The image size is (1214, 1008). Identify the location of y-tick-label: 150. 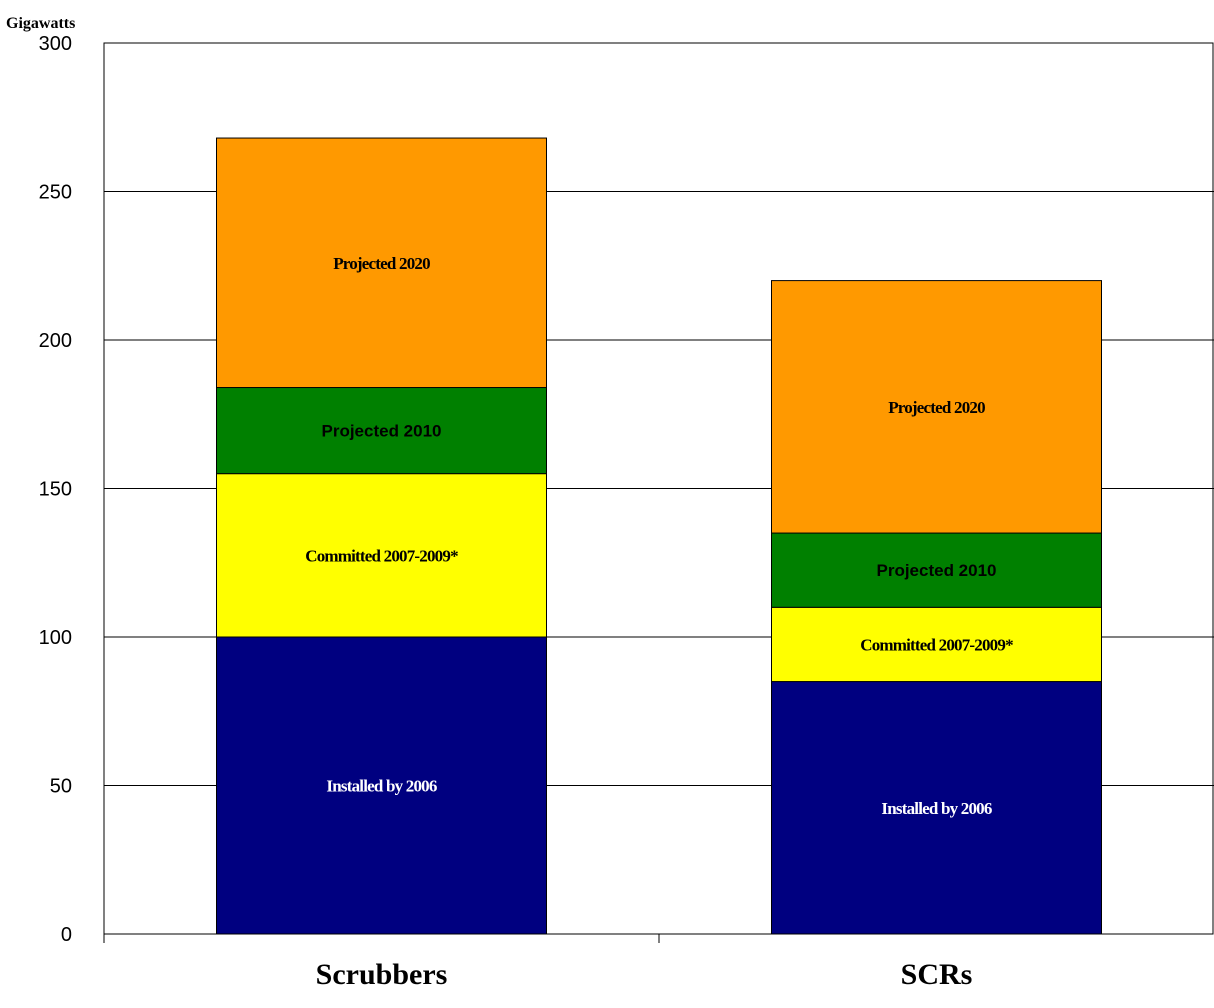
(55, 490).